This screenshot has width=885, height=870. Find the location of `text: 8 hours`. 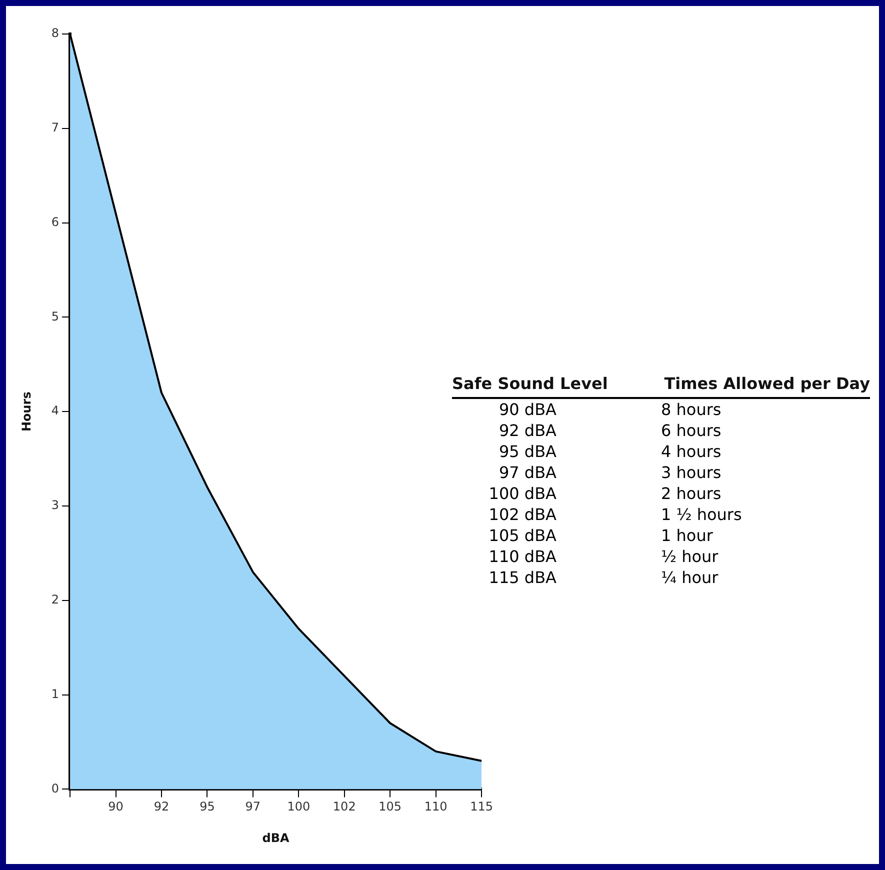

text: 8 hours is located at coordinates (691, 409).